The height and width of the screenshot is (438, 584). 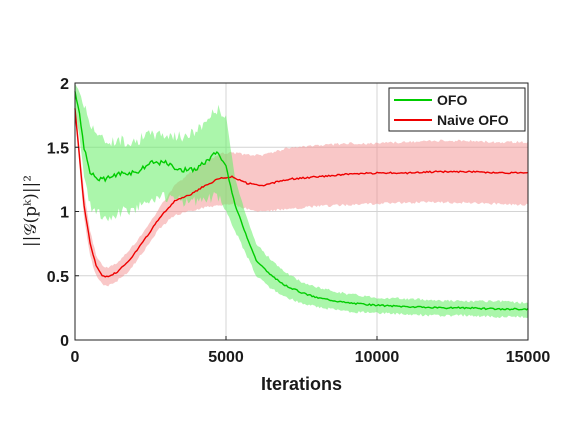 I want to click on legend-label-ofo: OFO, so click(x=452, y=100).